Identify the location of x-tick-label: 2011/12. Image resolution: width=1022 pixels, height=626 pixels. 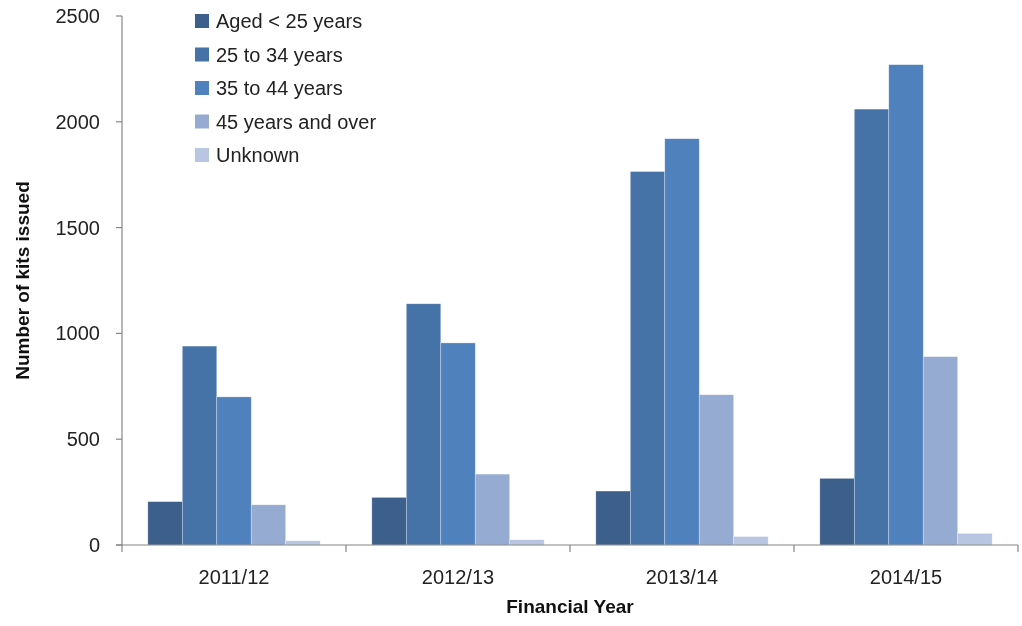
(234, 577).